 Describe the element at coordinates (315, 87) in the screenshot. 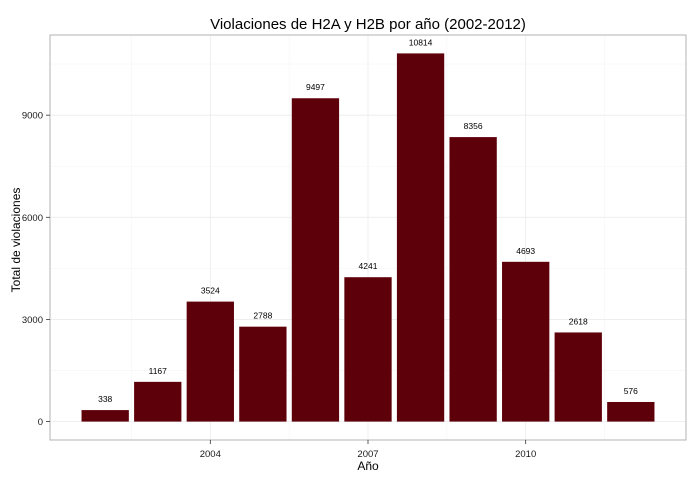

I see `bar-value-label-2006: 9497` at that location.